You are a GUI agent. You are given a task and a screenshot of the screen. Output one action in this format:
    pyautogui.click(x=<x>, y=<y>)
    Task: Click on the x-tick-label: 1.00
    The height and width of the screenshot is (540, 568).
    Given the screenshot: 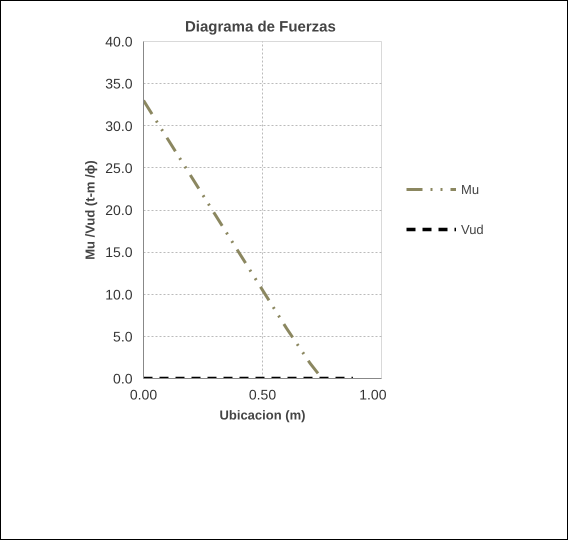 What is the action you would take?
    pyautogui.click(x=373, y=394)
    